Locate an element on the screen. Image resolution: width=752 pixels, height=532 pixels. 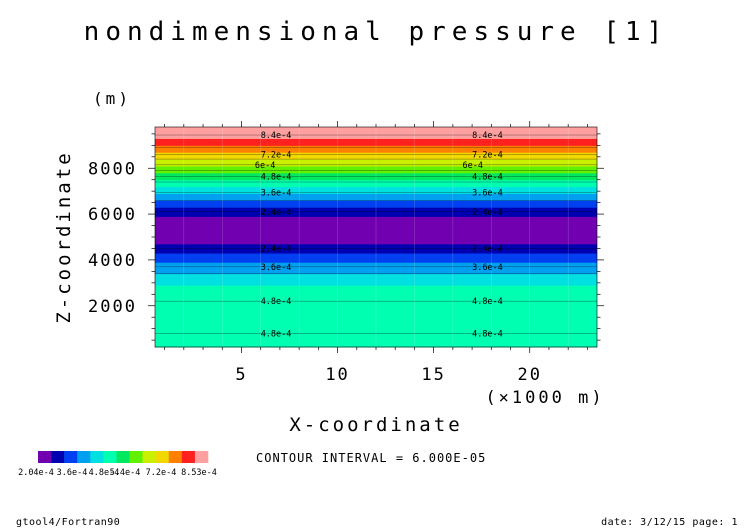
colorbar-label: 2.04e-4 is located at coordinates (36, 473).